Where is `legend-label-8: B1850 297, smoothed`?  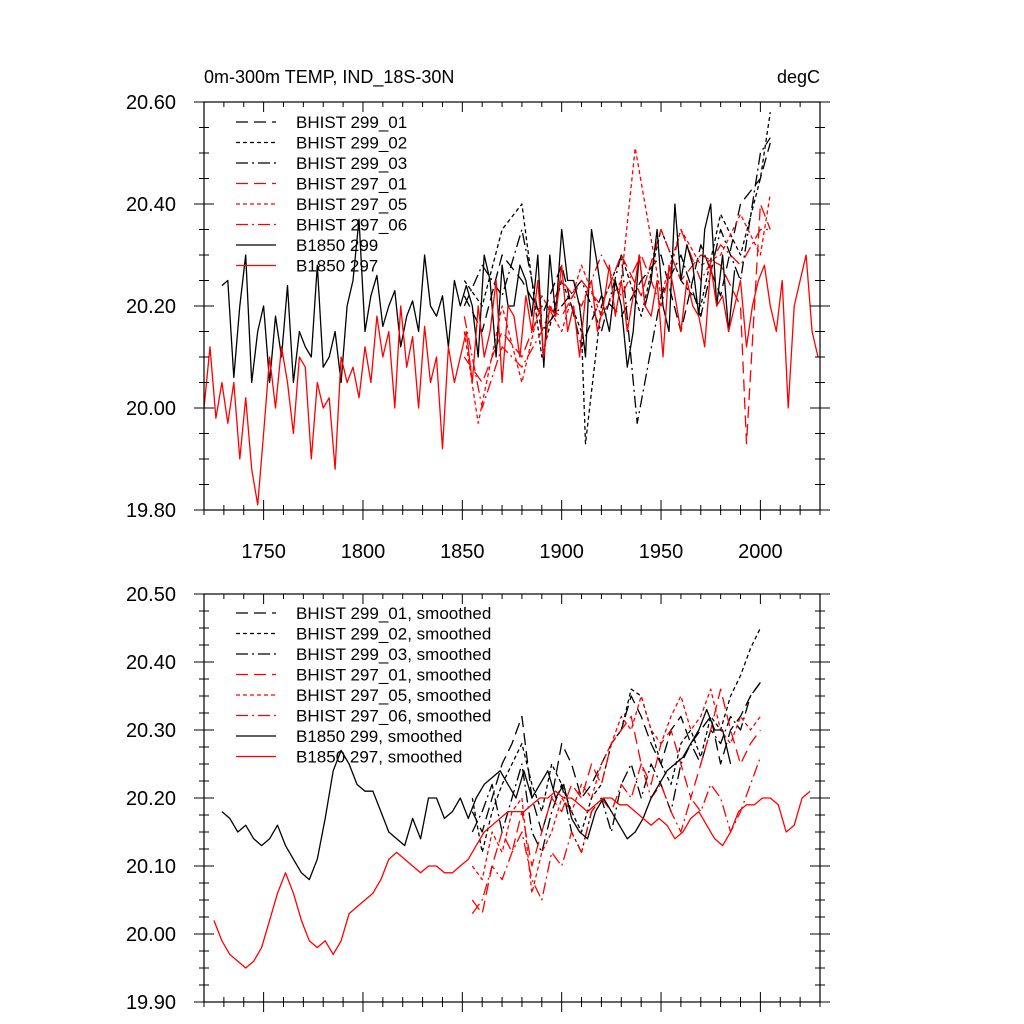
legend-label-8: B1850 297, smoothed is located at coordinates (379, 757).